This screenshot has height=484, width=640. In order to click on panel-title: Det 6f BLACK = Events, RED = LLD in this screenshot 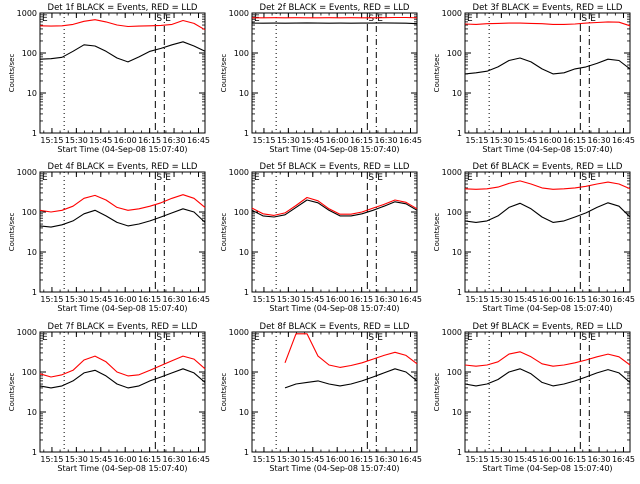, I will do `click(548, 167)`.